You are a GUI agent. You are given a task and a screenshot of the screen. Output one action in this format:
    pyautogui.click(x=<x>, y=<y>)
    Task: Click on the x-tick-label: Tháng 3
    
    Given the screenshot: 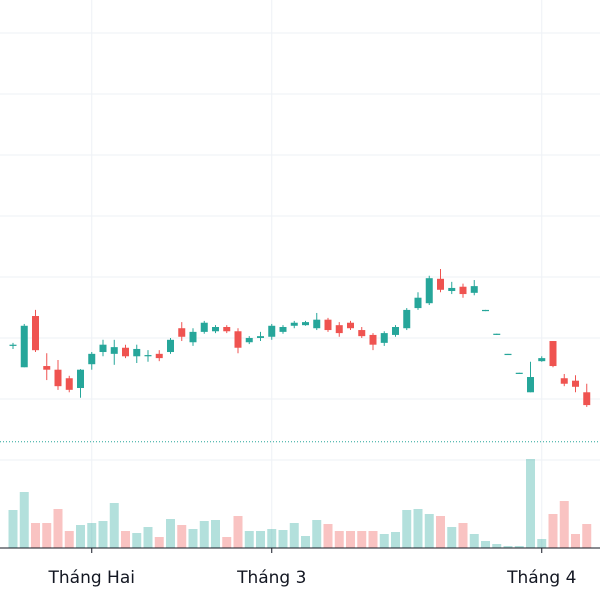 What is the action you would take?
    pyautogui.click(x=271, y=578)
    